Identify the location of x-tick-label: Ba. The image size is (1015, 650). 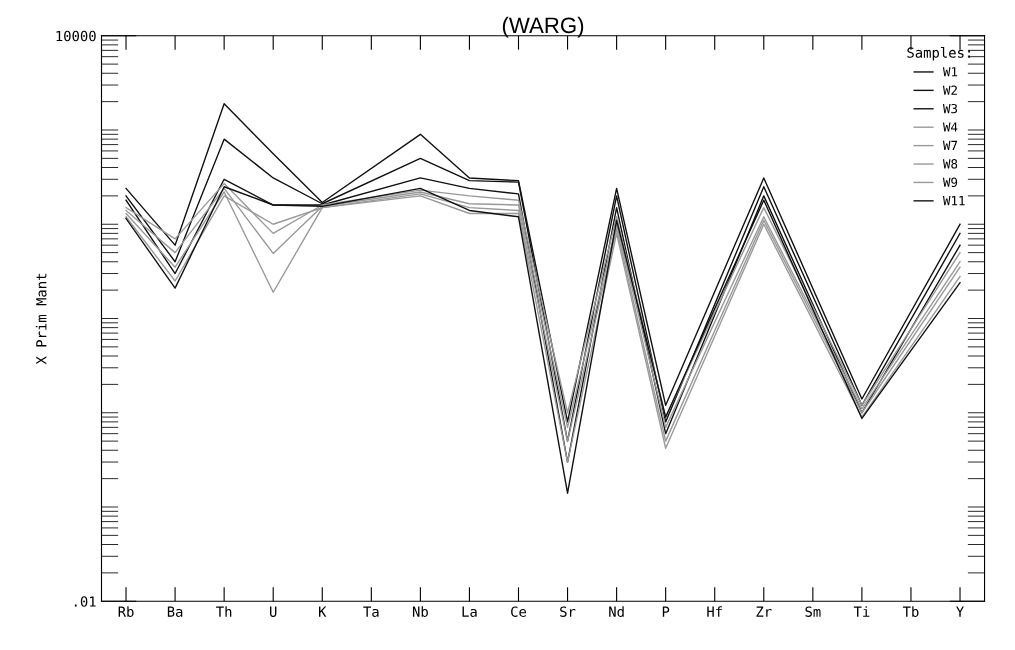
(175, 611).